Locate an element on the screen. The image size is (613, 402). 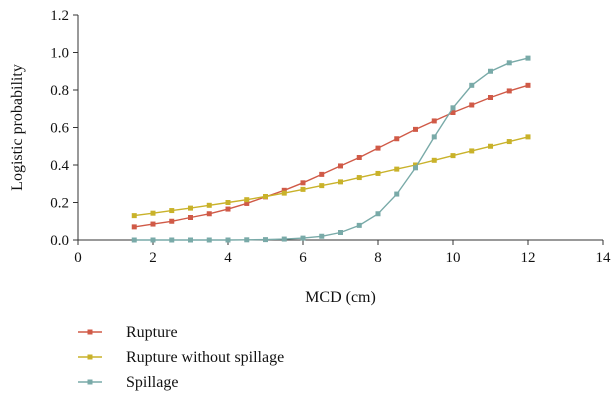
x-tick-label: 0 is located at coordinates (78, 258).